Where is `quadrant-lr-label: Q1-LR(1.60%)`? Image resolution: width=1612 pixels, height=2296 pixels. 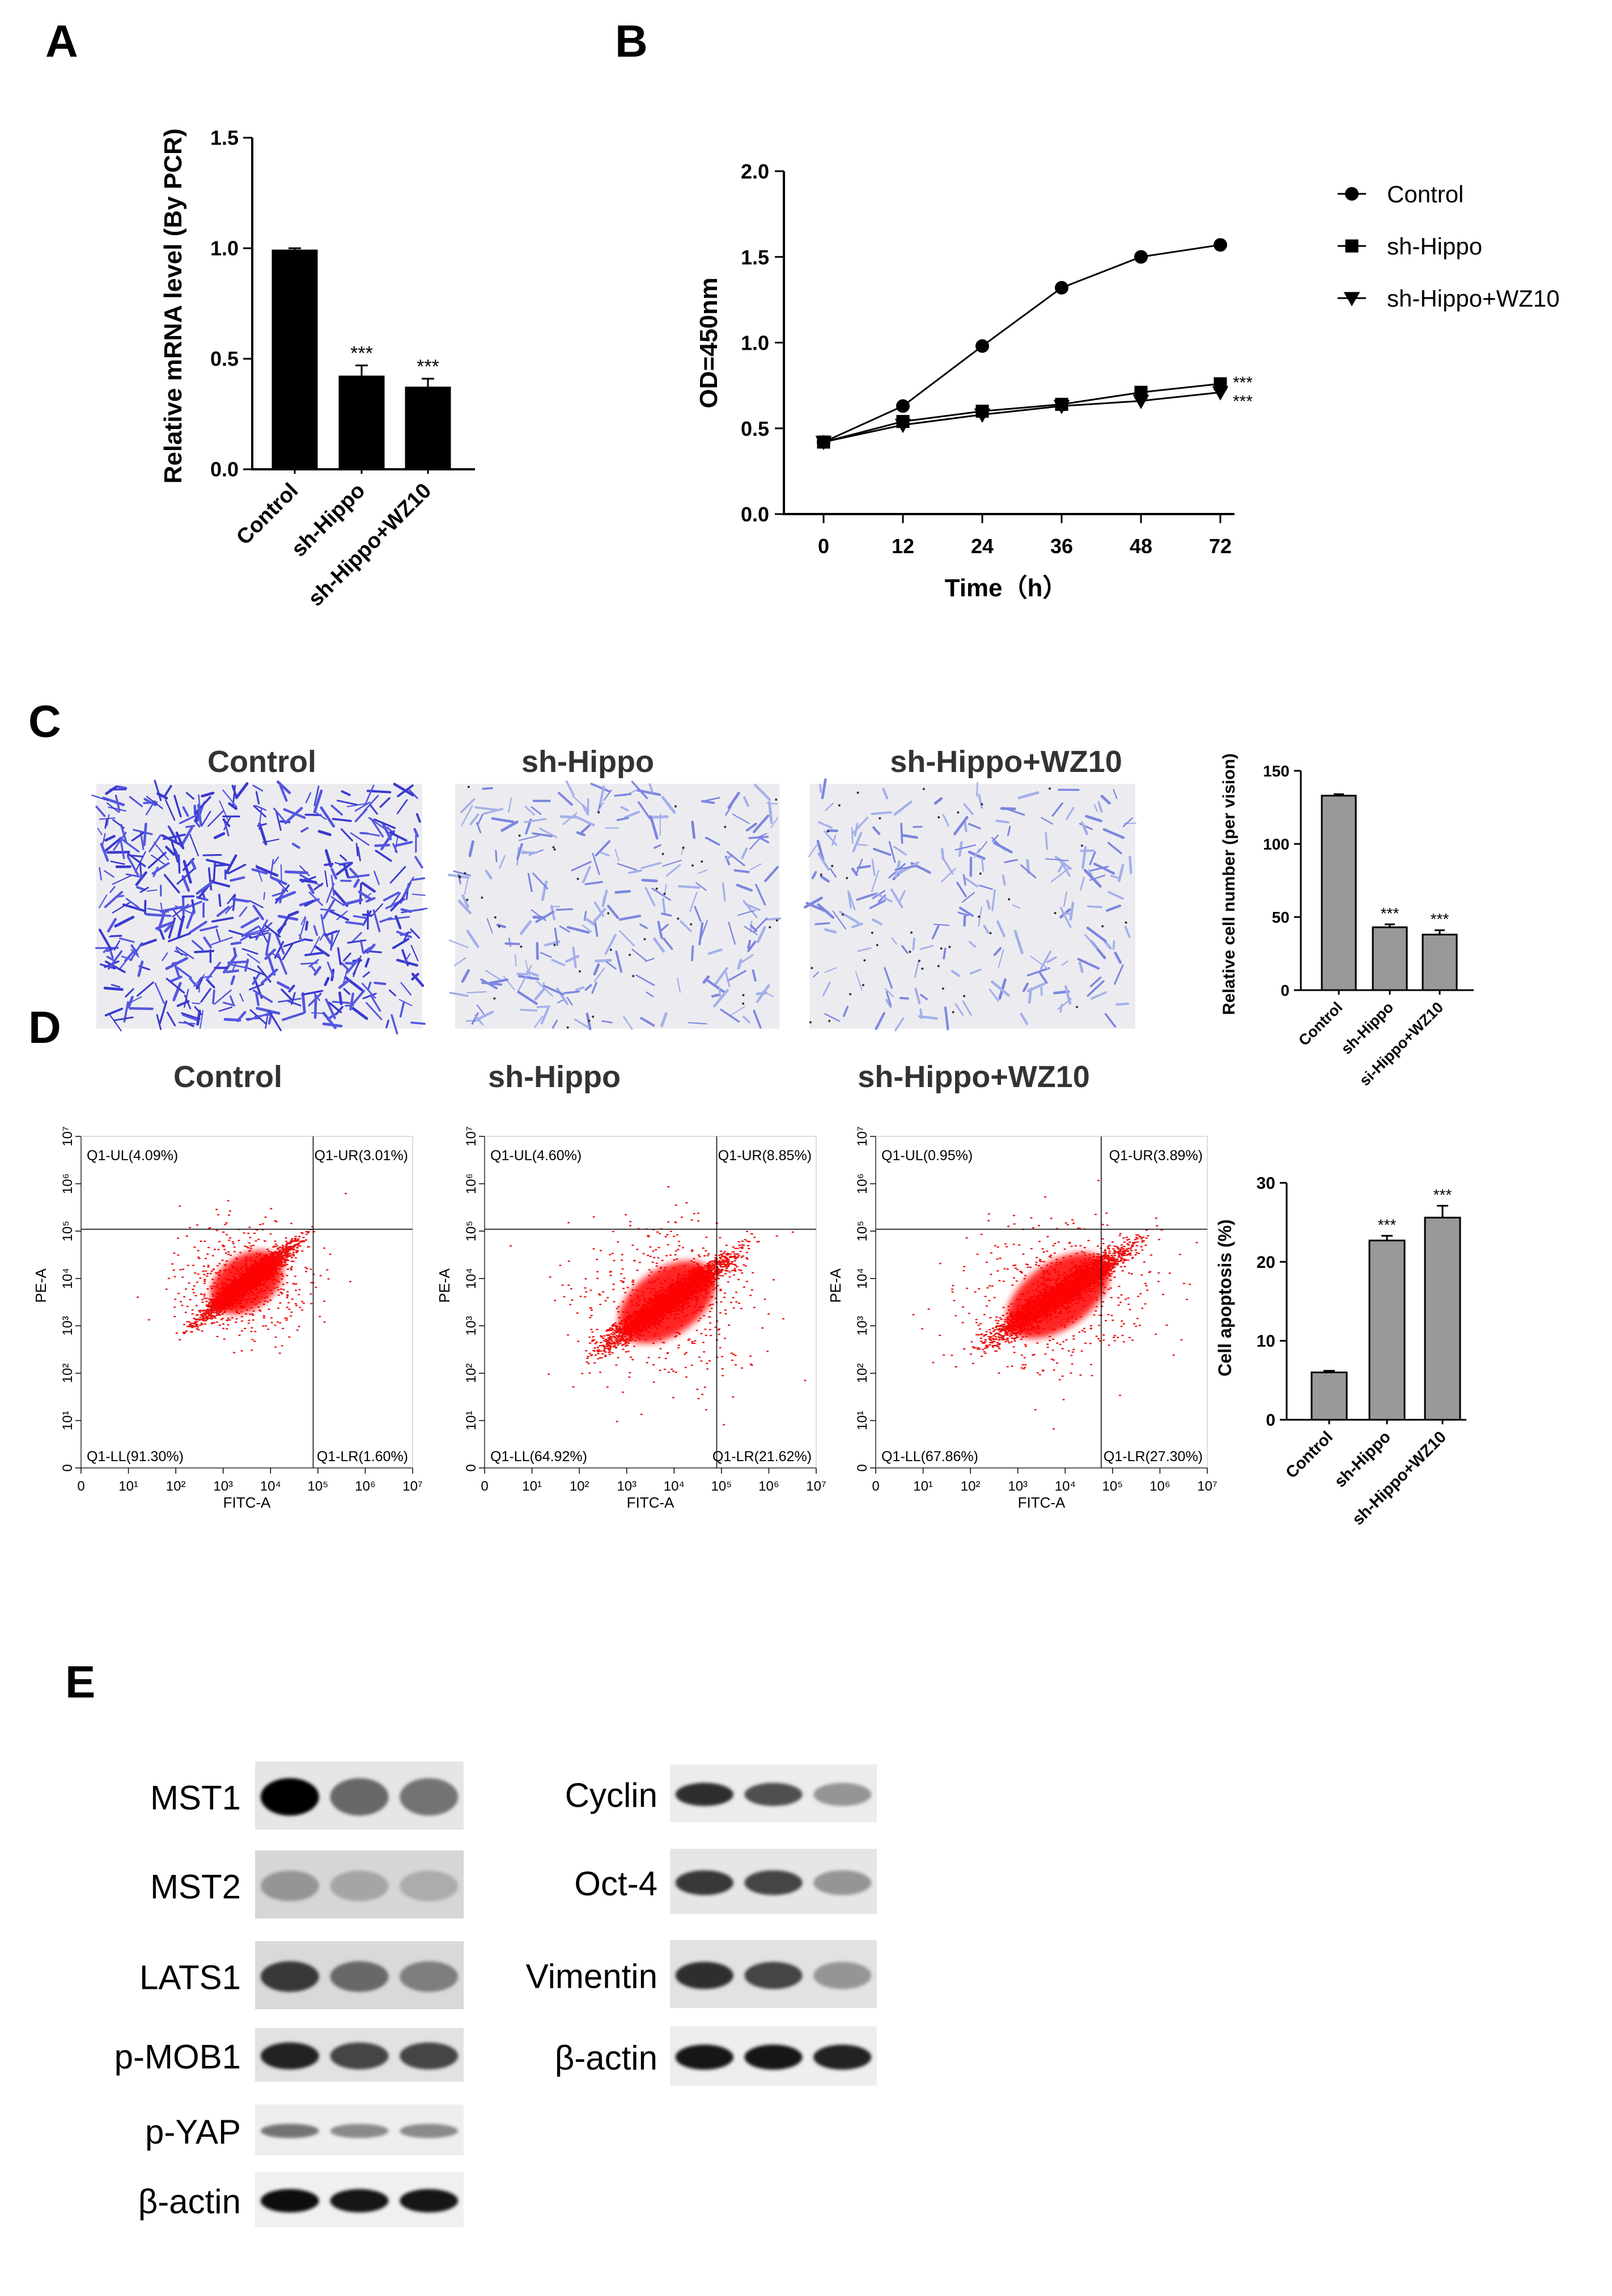 quadrant-lr-label: Q1-LR(1.60%) is located at coordinates (363, 1457).